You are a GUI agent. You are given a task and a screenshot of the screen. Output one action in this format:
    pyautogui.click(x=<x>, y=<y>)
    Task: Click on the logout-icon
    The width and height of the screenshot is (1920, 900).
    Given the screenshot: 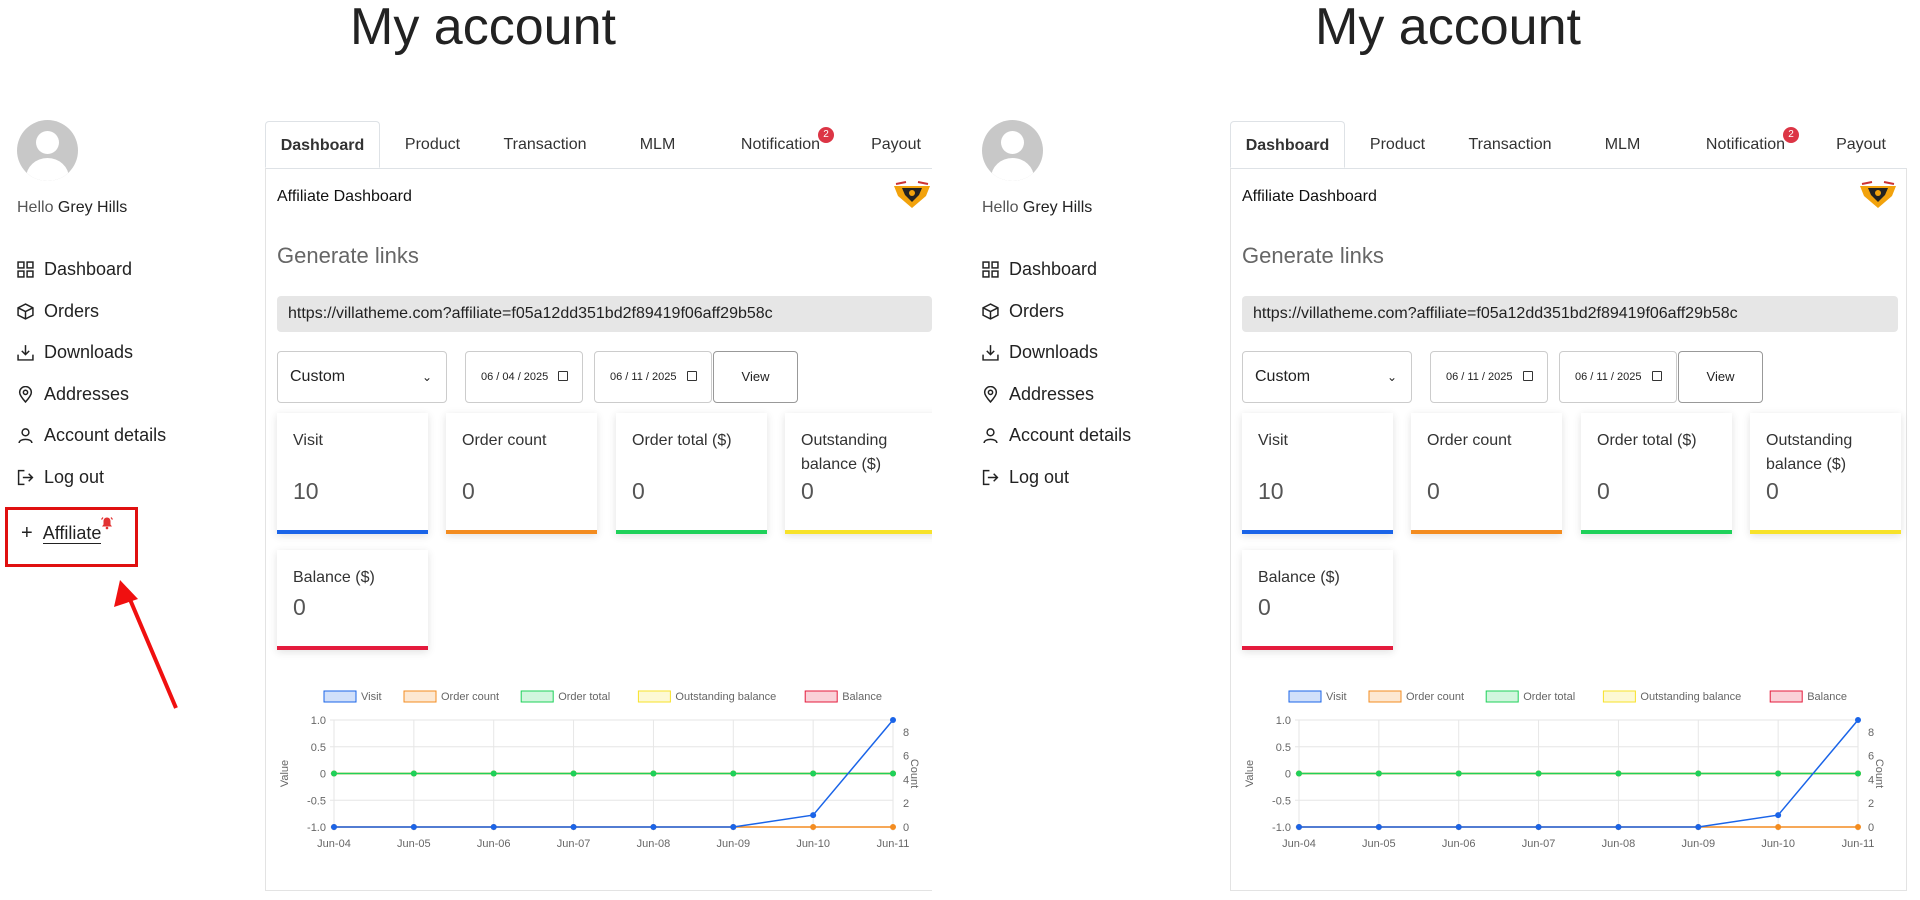 What is the action you would take?
    pyautogui.click(x=990, y=477)
    